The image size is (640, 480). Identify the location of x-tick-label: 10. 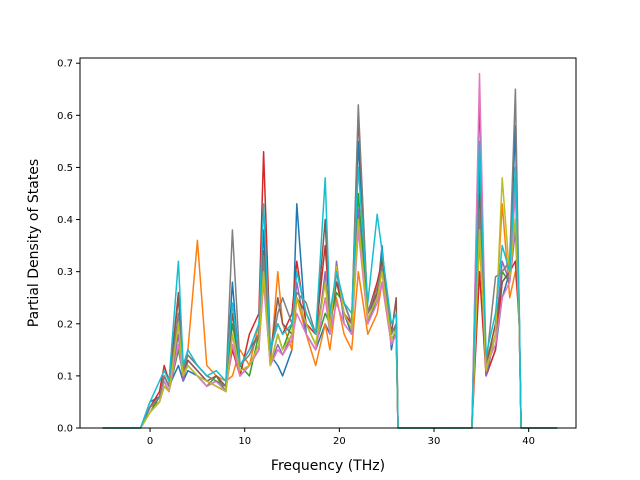
(244, 441).